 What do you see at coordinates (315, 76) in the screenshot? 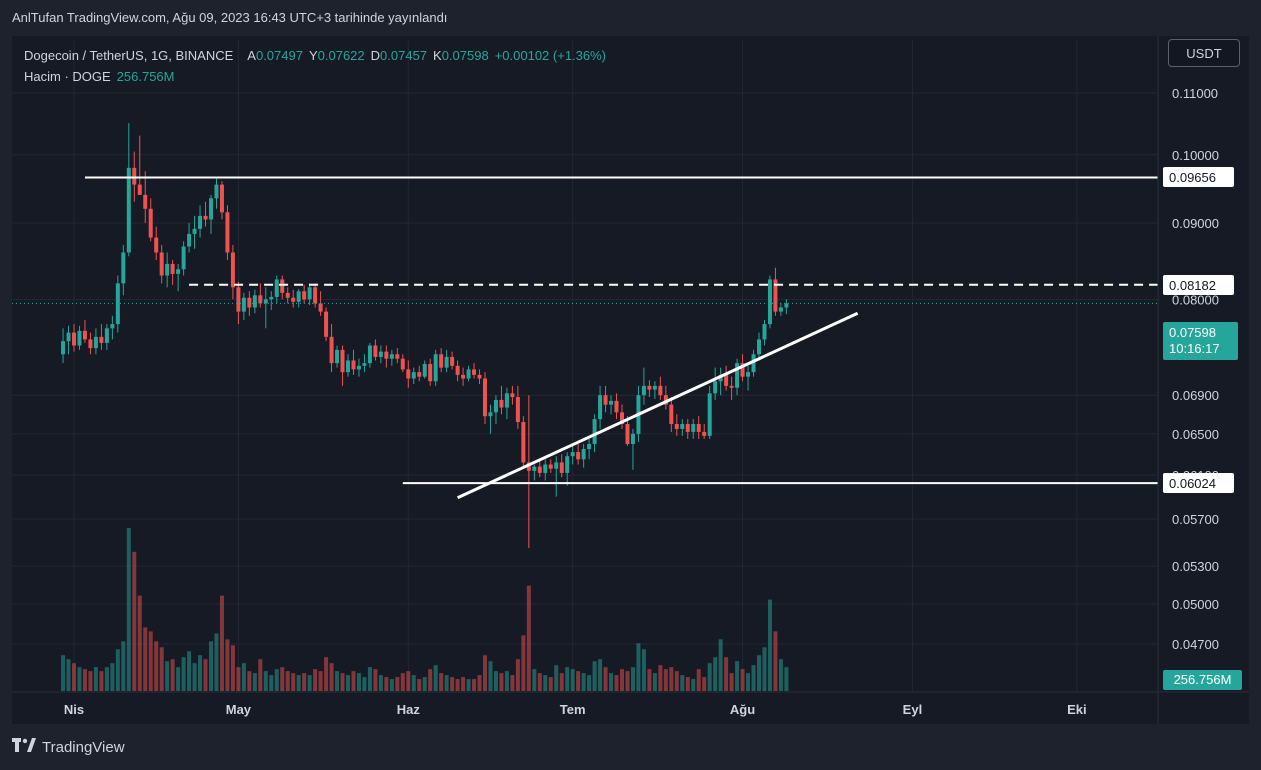
I see `volume-row: Hacim · DOGE 256.756M` at bounding box center [315, 76].